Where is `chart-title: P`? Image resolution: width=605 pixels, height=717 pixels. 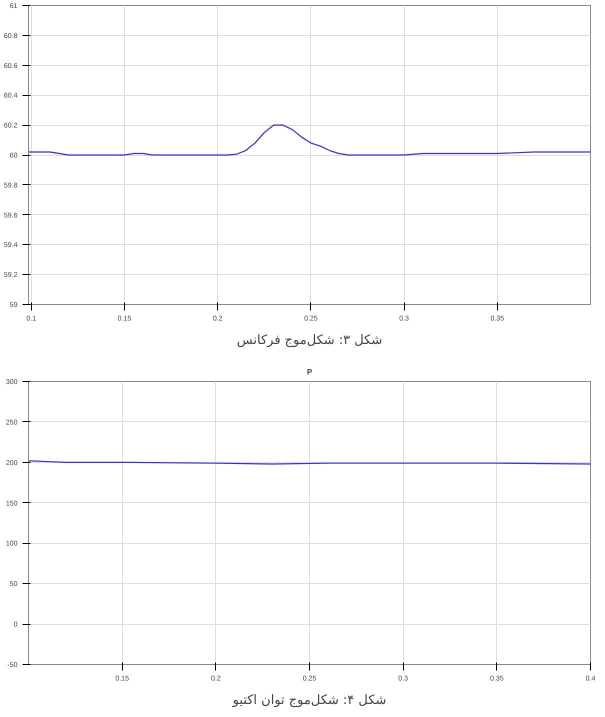 chart-title: P is located at coordinates (309, 372).